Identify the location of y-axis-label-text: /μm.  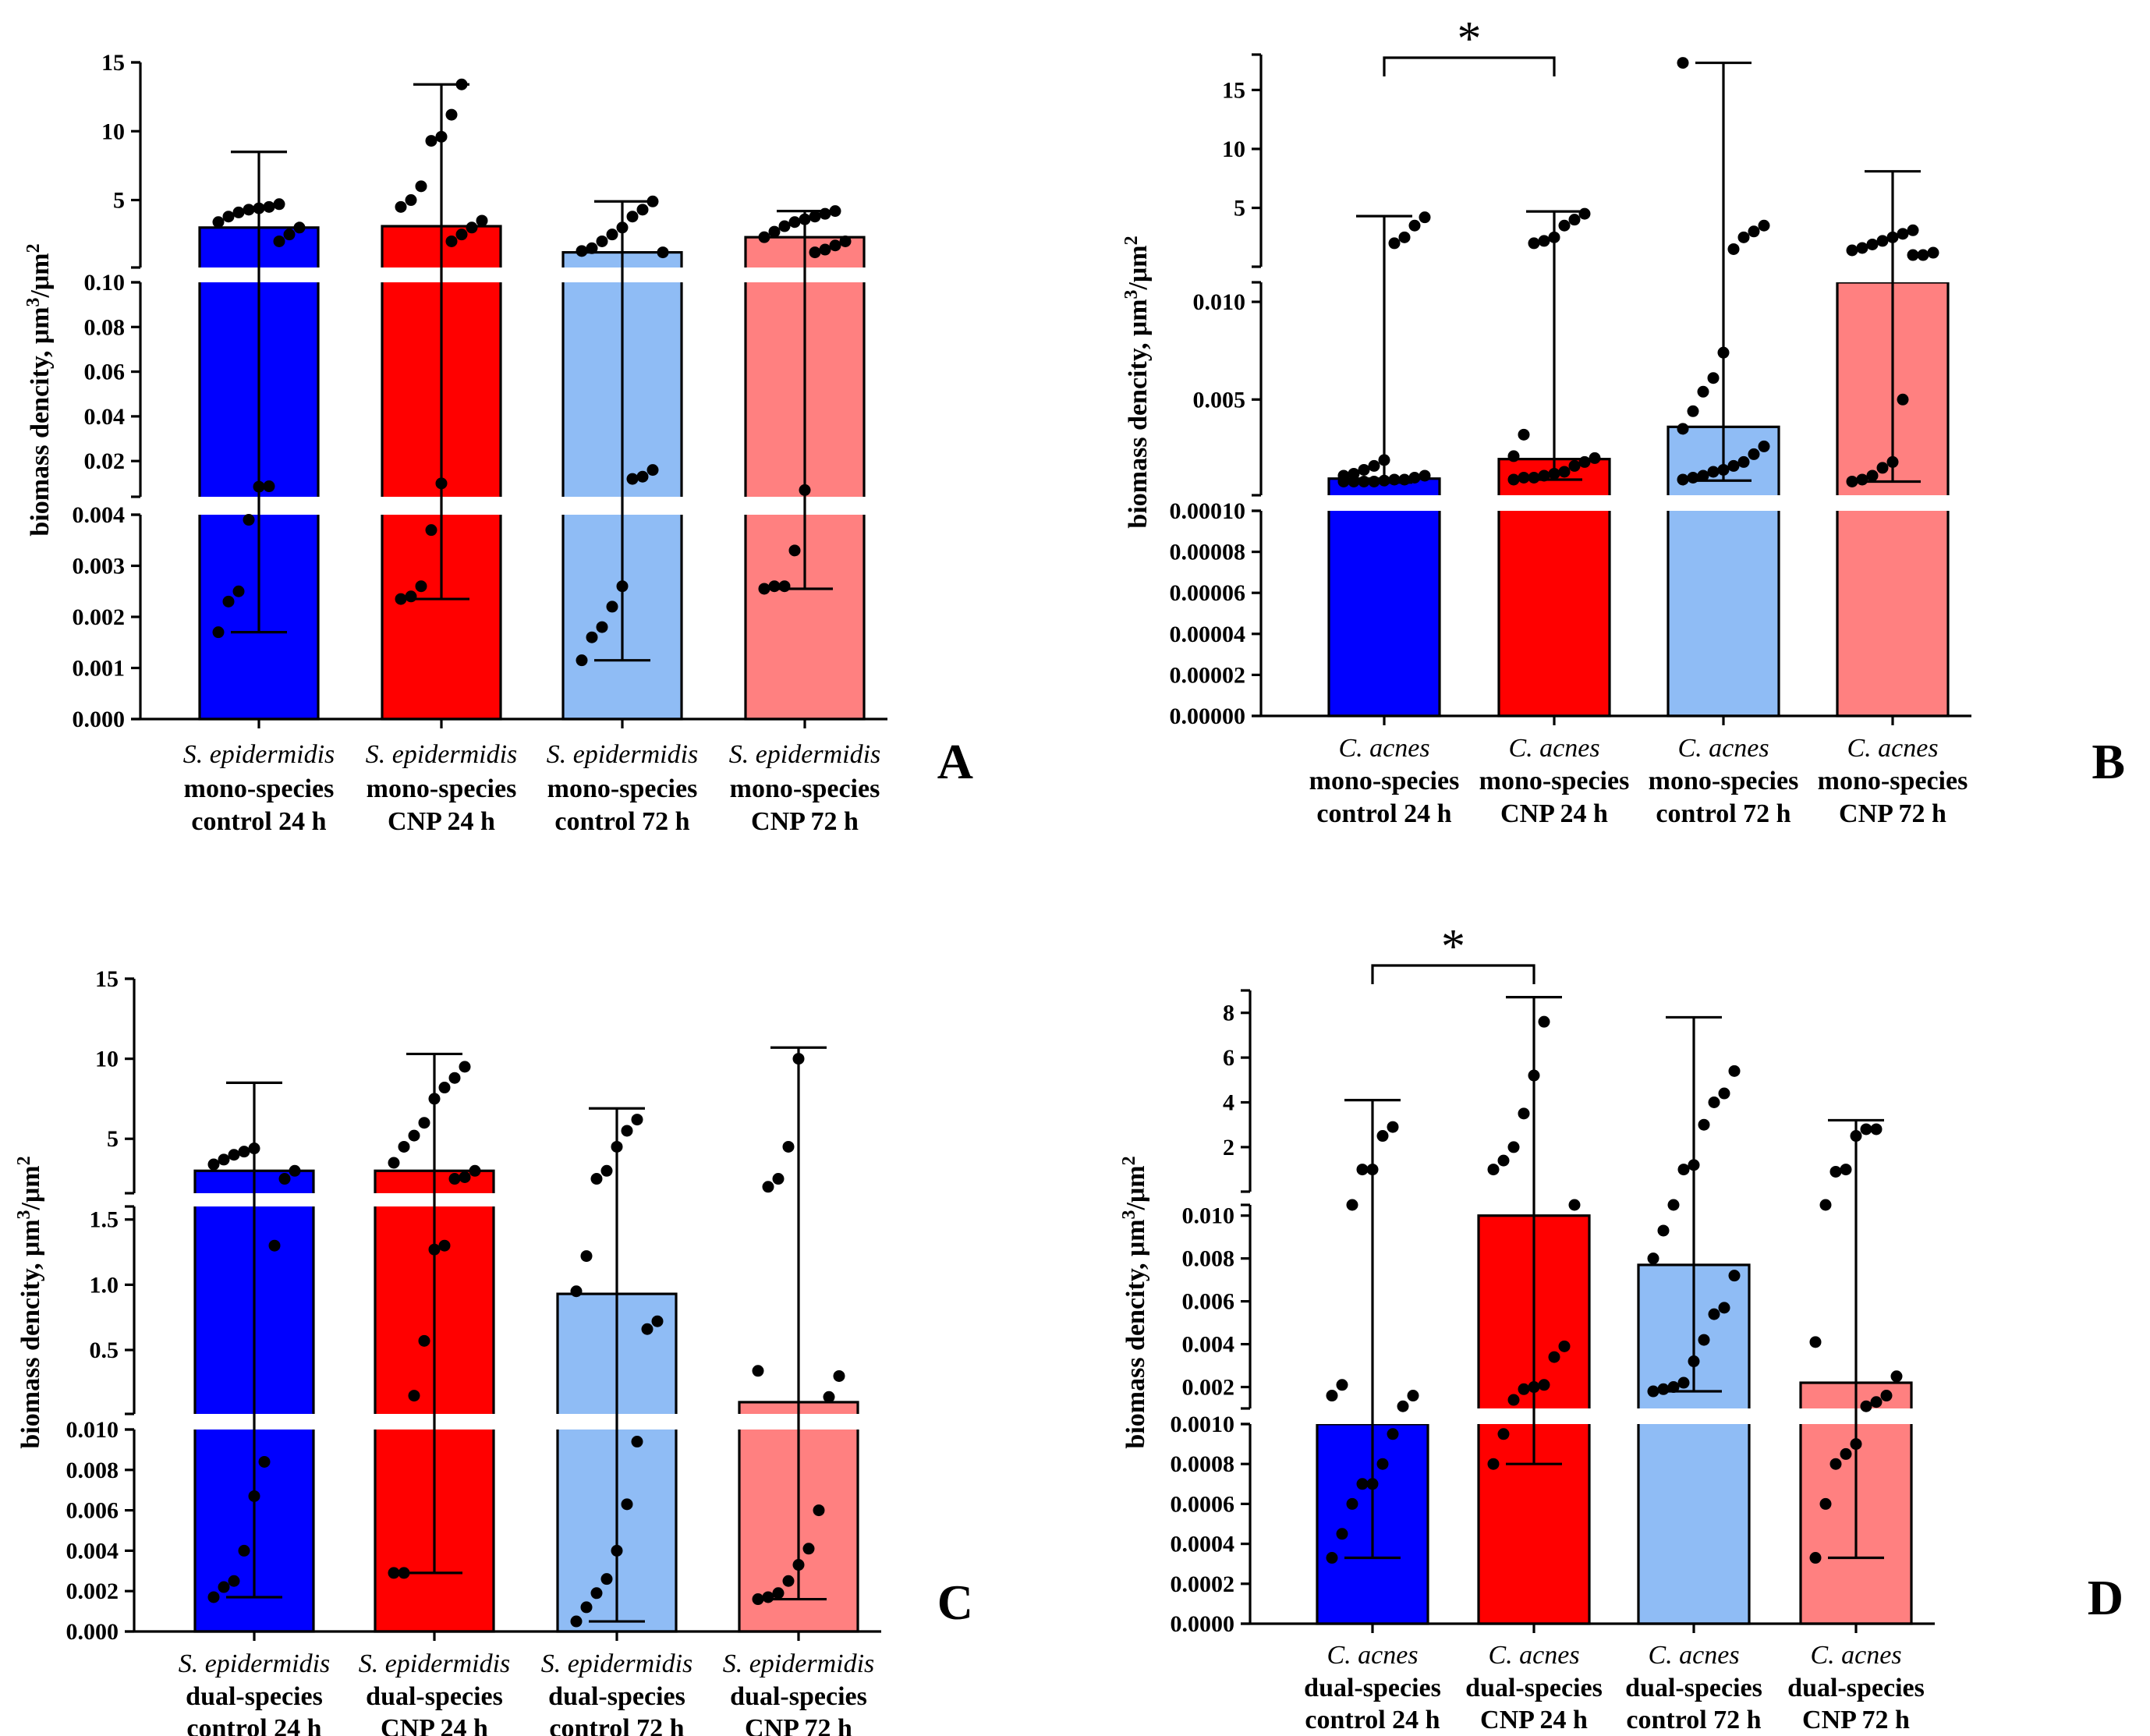
(1138, 267).